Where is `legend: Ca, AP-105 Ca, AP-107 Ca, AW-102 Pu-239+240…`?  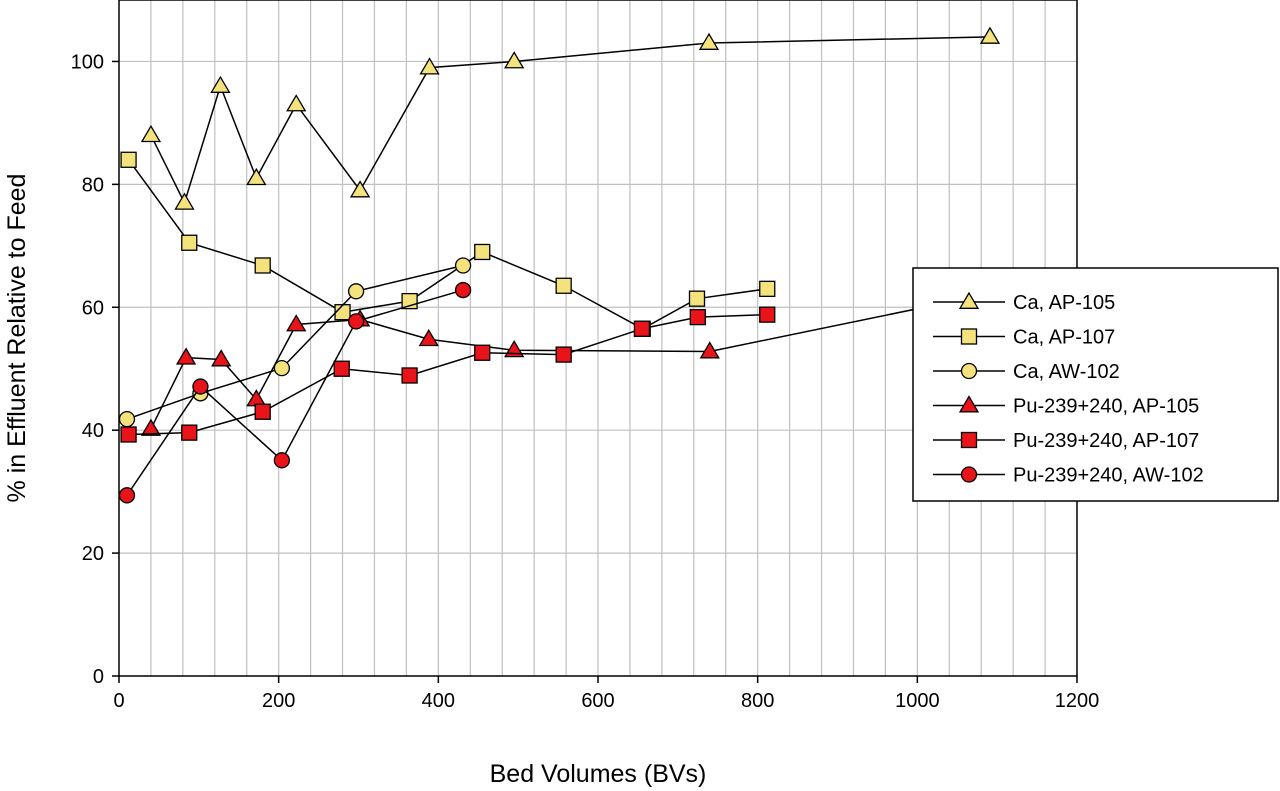 legend: Ca, AP-105 Ca, AP-107 Ca, AW-102 Pu-239+240… is located at coordinates (1095, 384).